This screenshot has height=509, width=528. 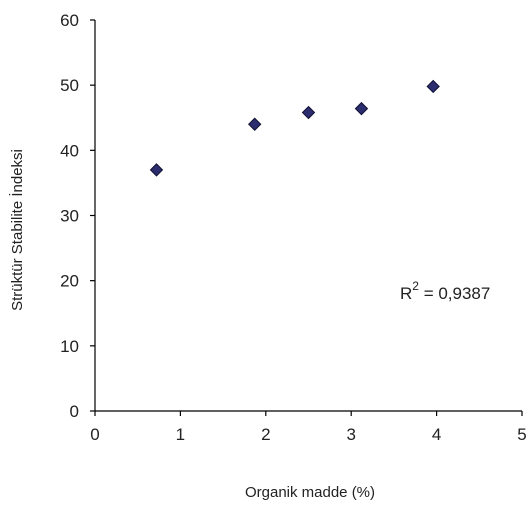 What do you see at coordinates (454, 293) in the screenshot?
I see `r-squared-value: = 0,9387` at bounding box center [454, 293].